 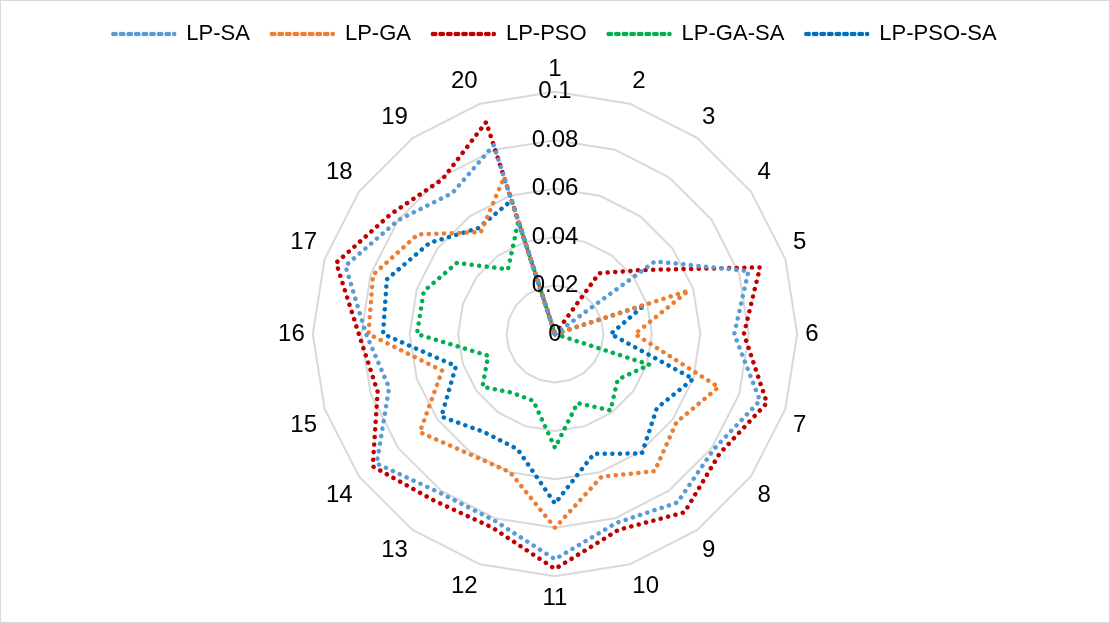 I want to click on y-tick-label: 0.04, so click(x=555, y=235).